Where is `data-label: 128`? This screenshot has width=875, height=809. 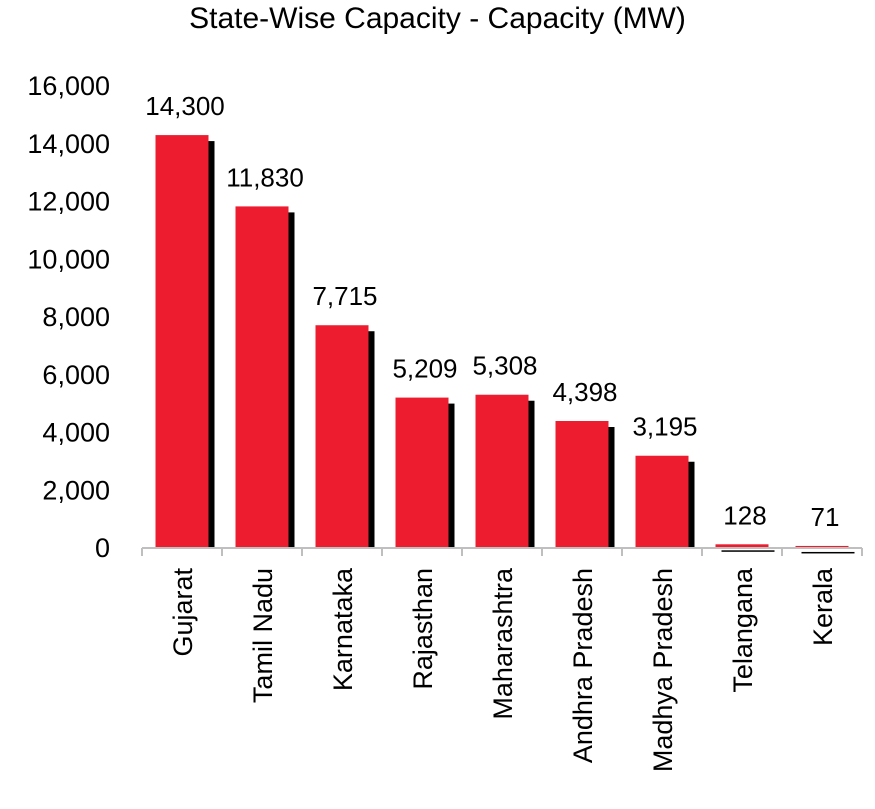
data-label: 128 is located at coordinates (744, 515).